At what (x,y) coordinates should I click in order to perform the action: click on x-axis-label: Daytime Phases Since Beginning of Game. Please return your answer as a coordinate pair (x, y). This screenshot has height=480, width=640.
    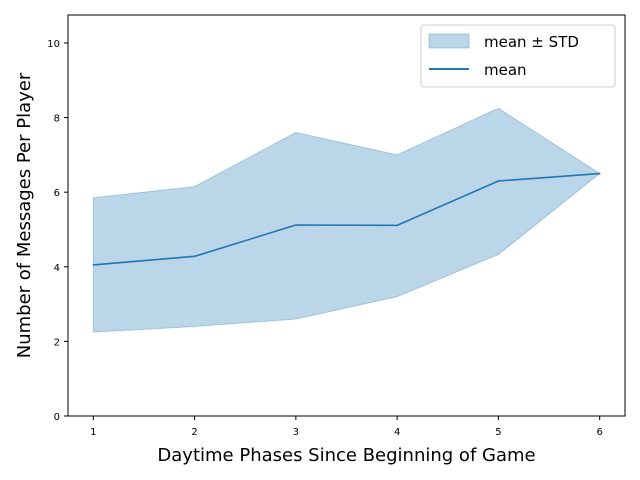
    Looking at the image, I should click on (346, 455).